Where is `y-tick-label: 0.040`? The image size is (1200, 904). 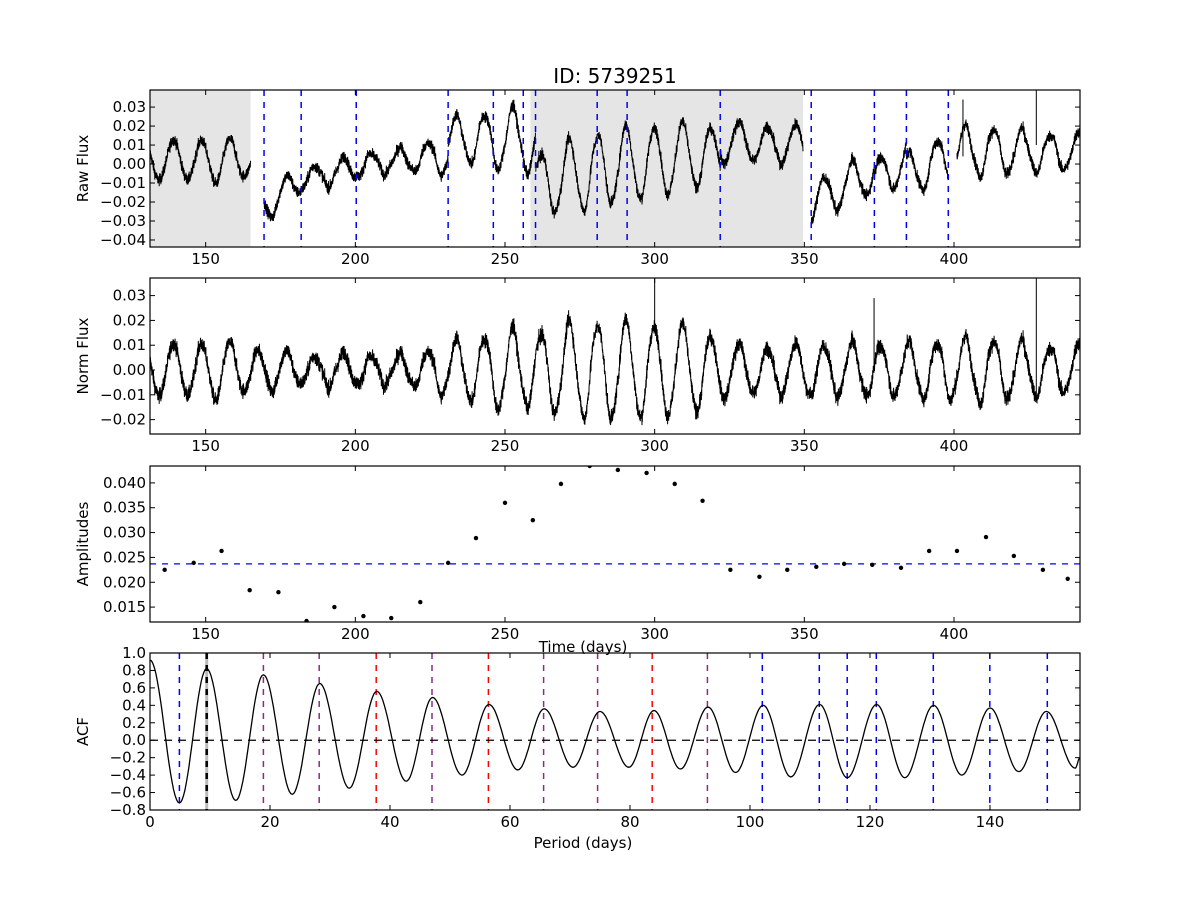
y-tick-label: 0.040 is located at coordinates (124, 483).